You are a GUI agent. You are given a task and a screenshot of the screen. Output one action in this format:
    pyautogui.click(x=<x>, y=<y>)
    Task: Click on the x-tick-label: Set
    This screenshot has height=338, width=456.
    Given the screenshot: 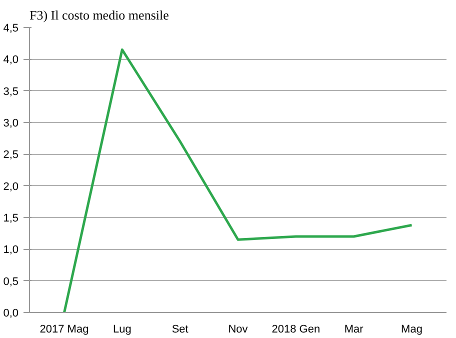 What is the action you would take?
    pyautogui.click(x=180, y=330)
    